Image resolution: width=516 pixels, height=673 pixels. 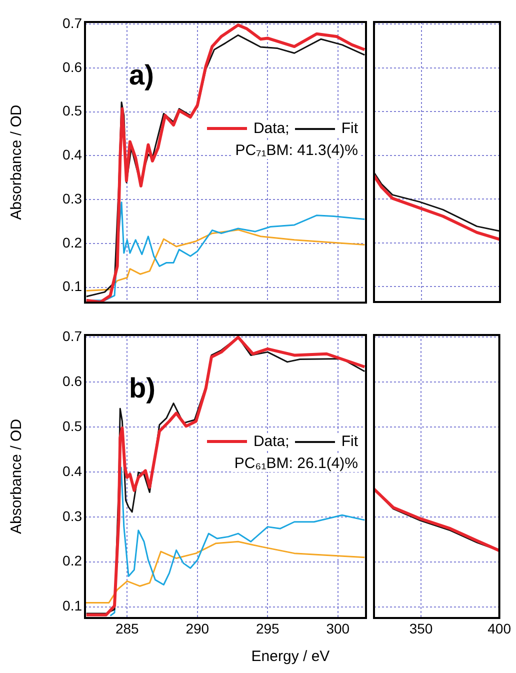 What do you see at coordinates (421, 628) in the screenshot?
I see `x-tick-label: 350` at bounding box center [421, 628].